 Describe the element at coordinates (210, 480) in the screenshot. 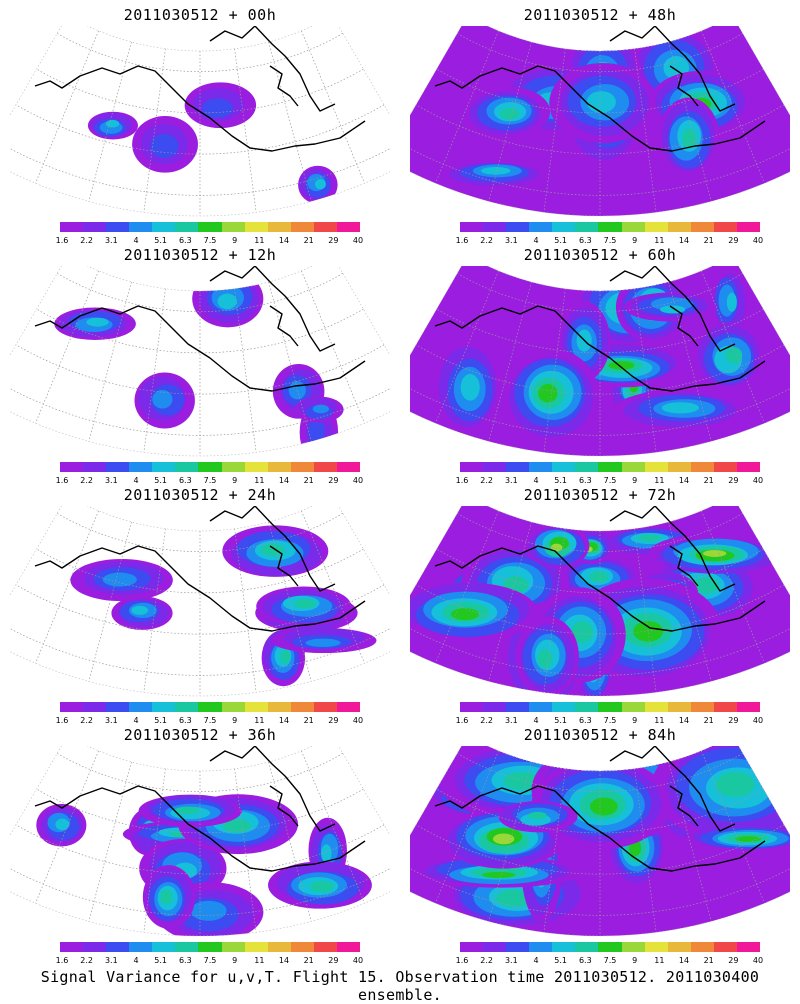

I see `colorbar-tick-label: 7.5` at that location.